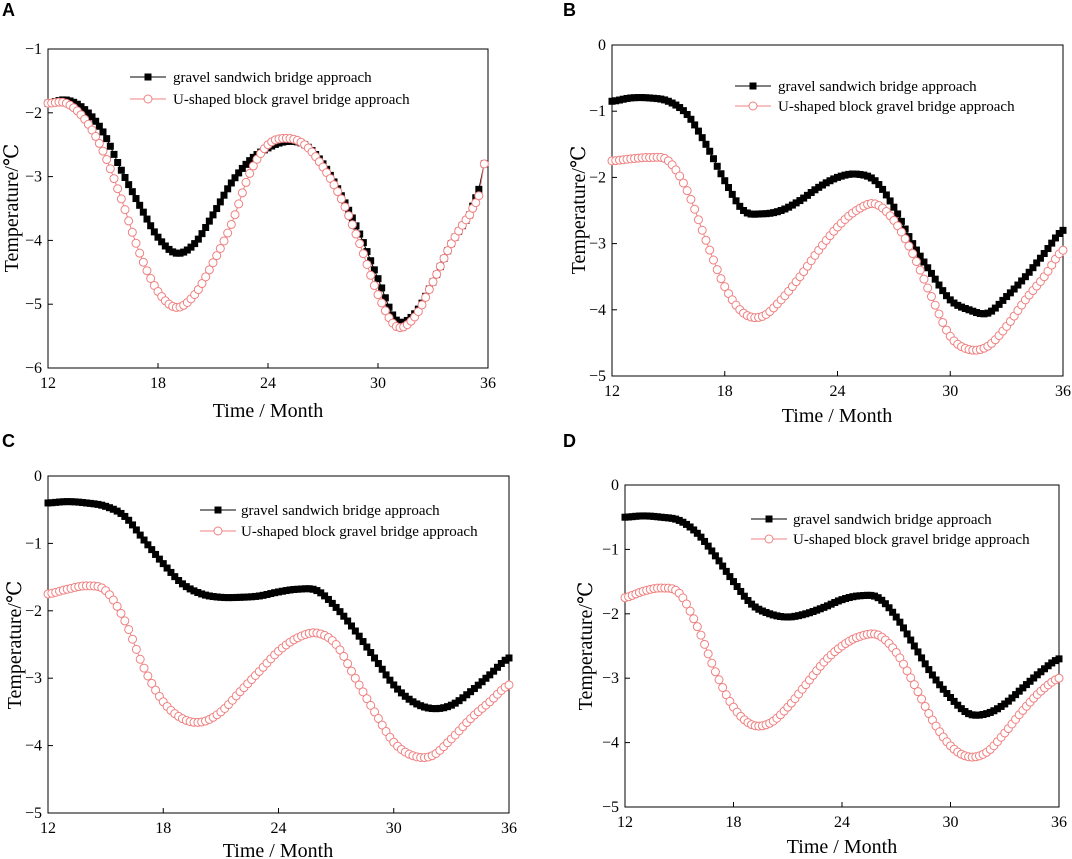 This screenshot has height=859, width=1072. I want to click on legend-label-ushaped: U-shaped block gravel bridge approach, so click(291, 100).